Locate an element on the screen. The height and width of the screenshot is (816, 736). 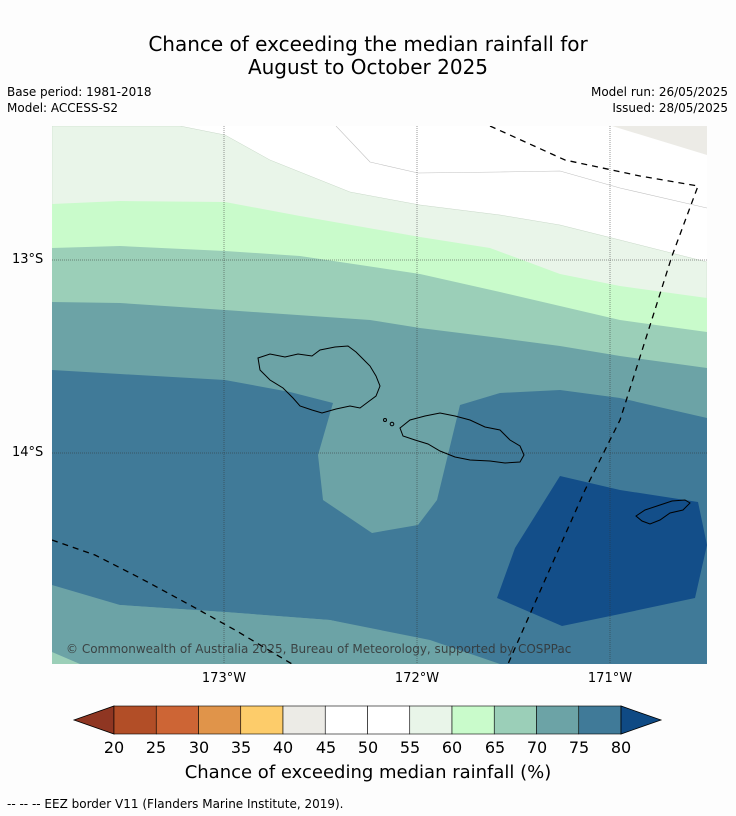
colorbar-tick: 50 is located at coordinates (368, 747).